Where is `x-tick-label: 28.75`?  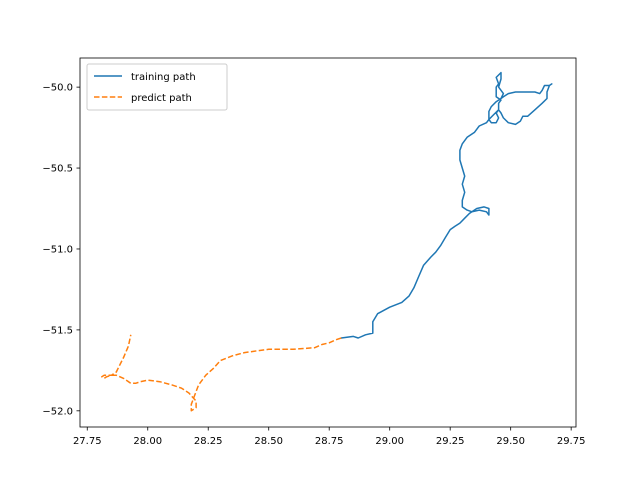 x-tick-label: 28.75 is located at coordinates (329, 441).